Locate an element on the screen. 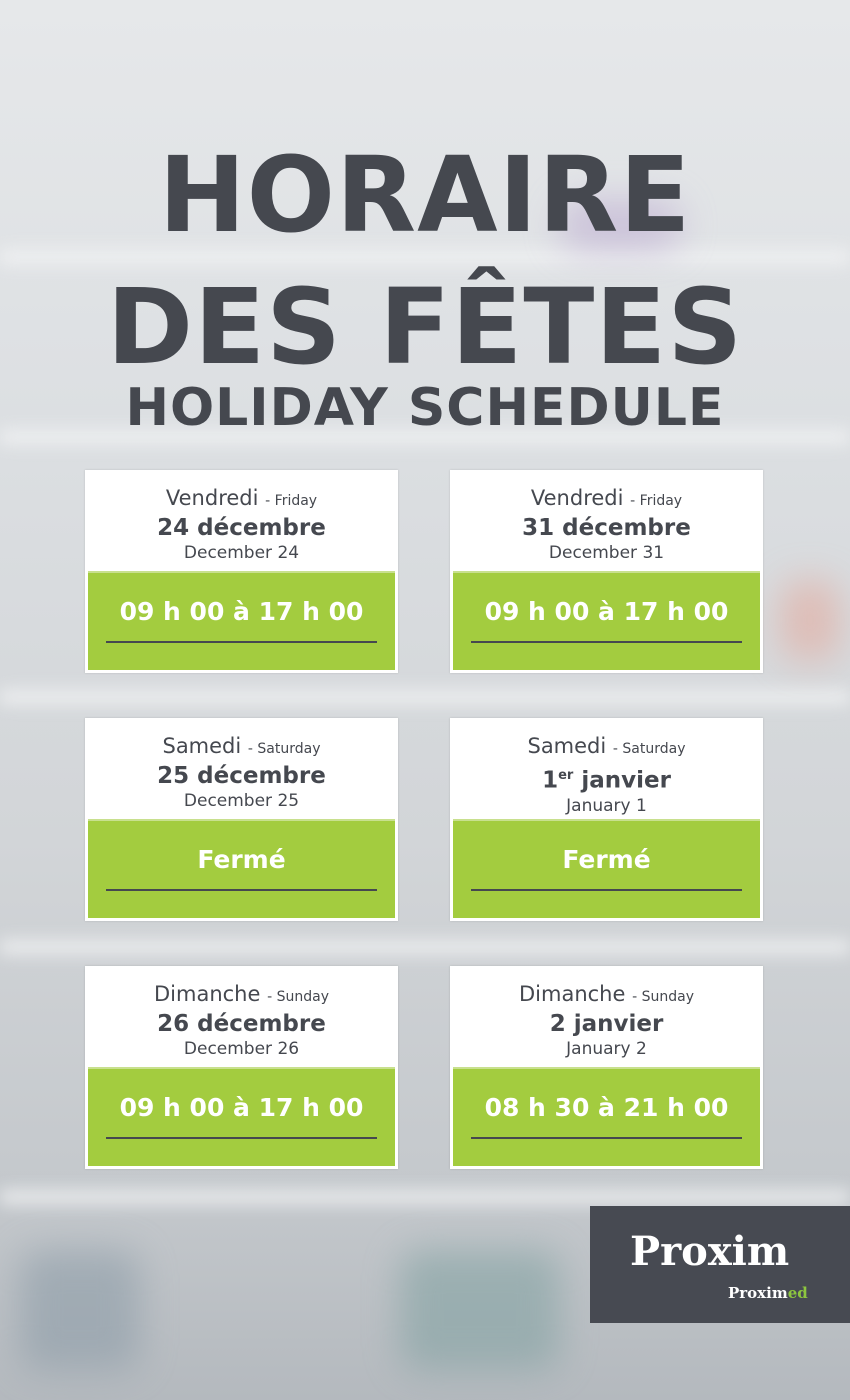  title-french-line1: HORAIRE is located at coordinates (425, 195).